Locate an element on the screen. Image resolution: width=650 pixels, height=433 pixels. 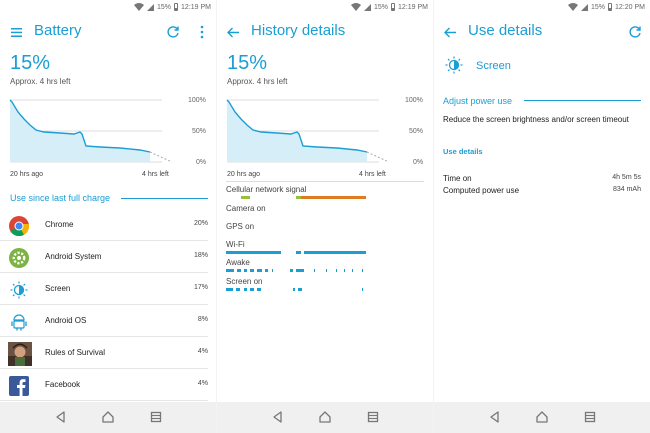
stat-value: 4h 5m 5s is located at coordinates (626, 177).